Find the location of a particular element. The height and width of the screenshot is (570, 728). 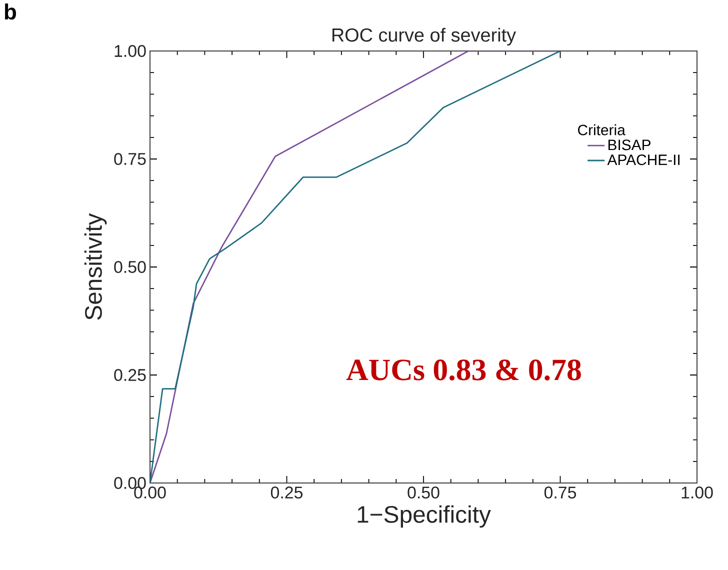

annotation: AUCs 0.83 & 0.78 is located at coordinates (463, 370).